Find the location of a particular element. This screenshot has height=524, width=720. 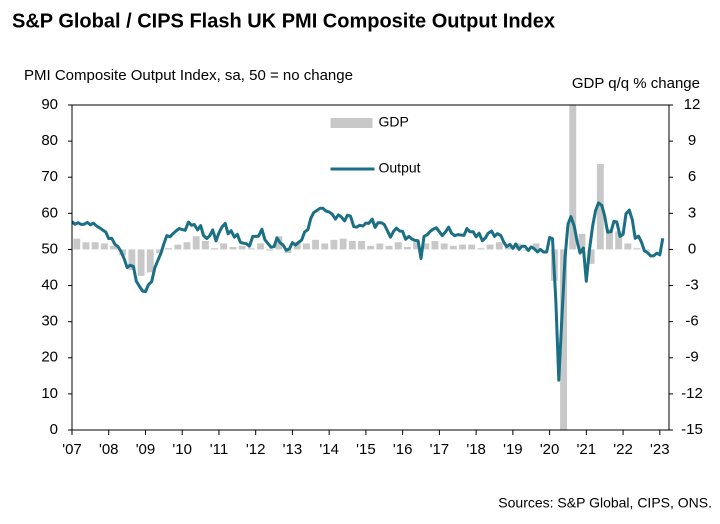

x-tick-label: '07 is located at coordinates (72, 449).